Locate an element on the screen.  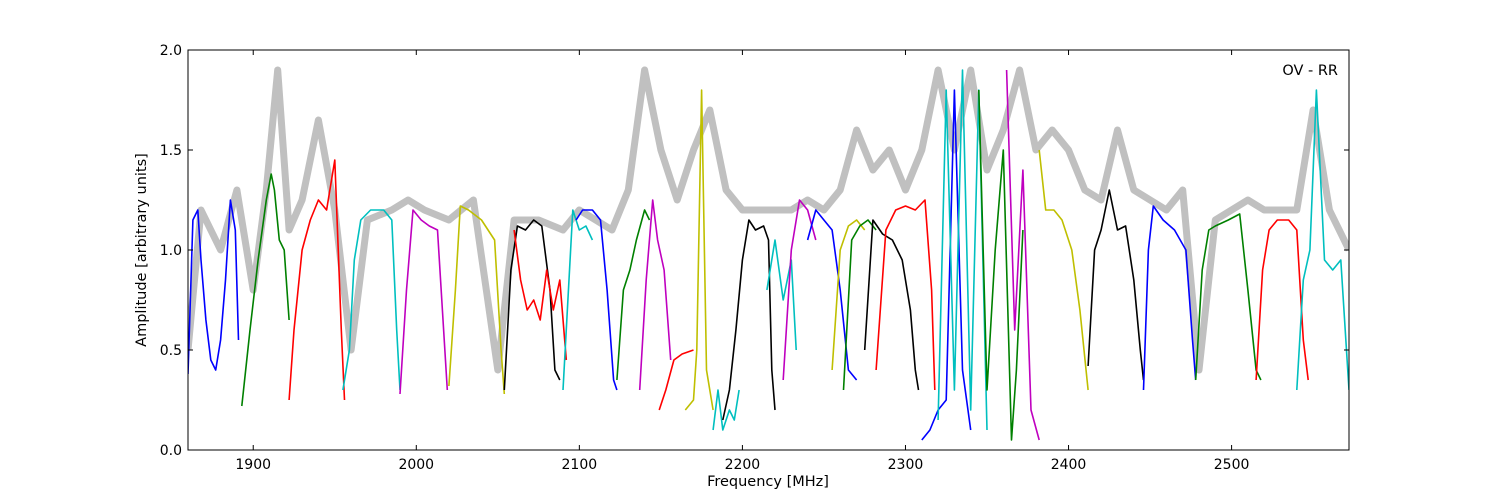
x-tick-label: 1900 is located at coordinates (253, 465).